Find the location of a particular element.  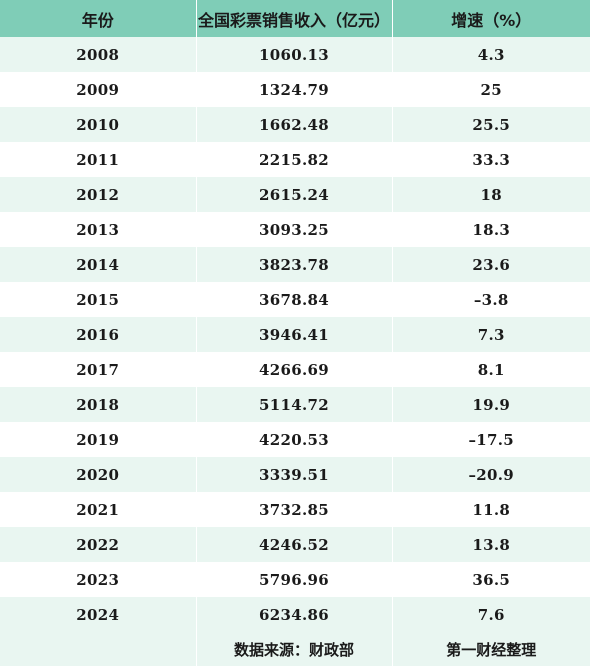

table-row: 2010 1662.48 25.5 is located at coordinates (295, 124).